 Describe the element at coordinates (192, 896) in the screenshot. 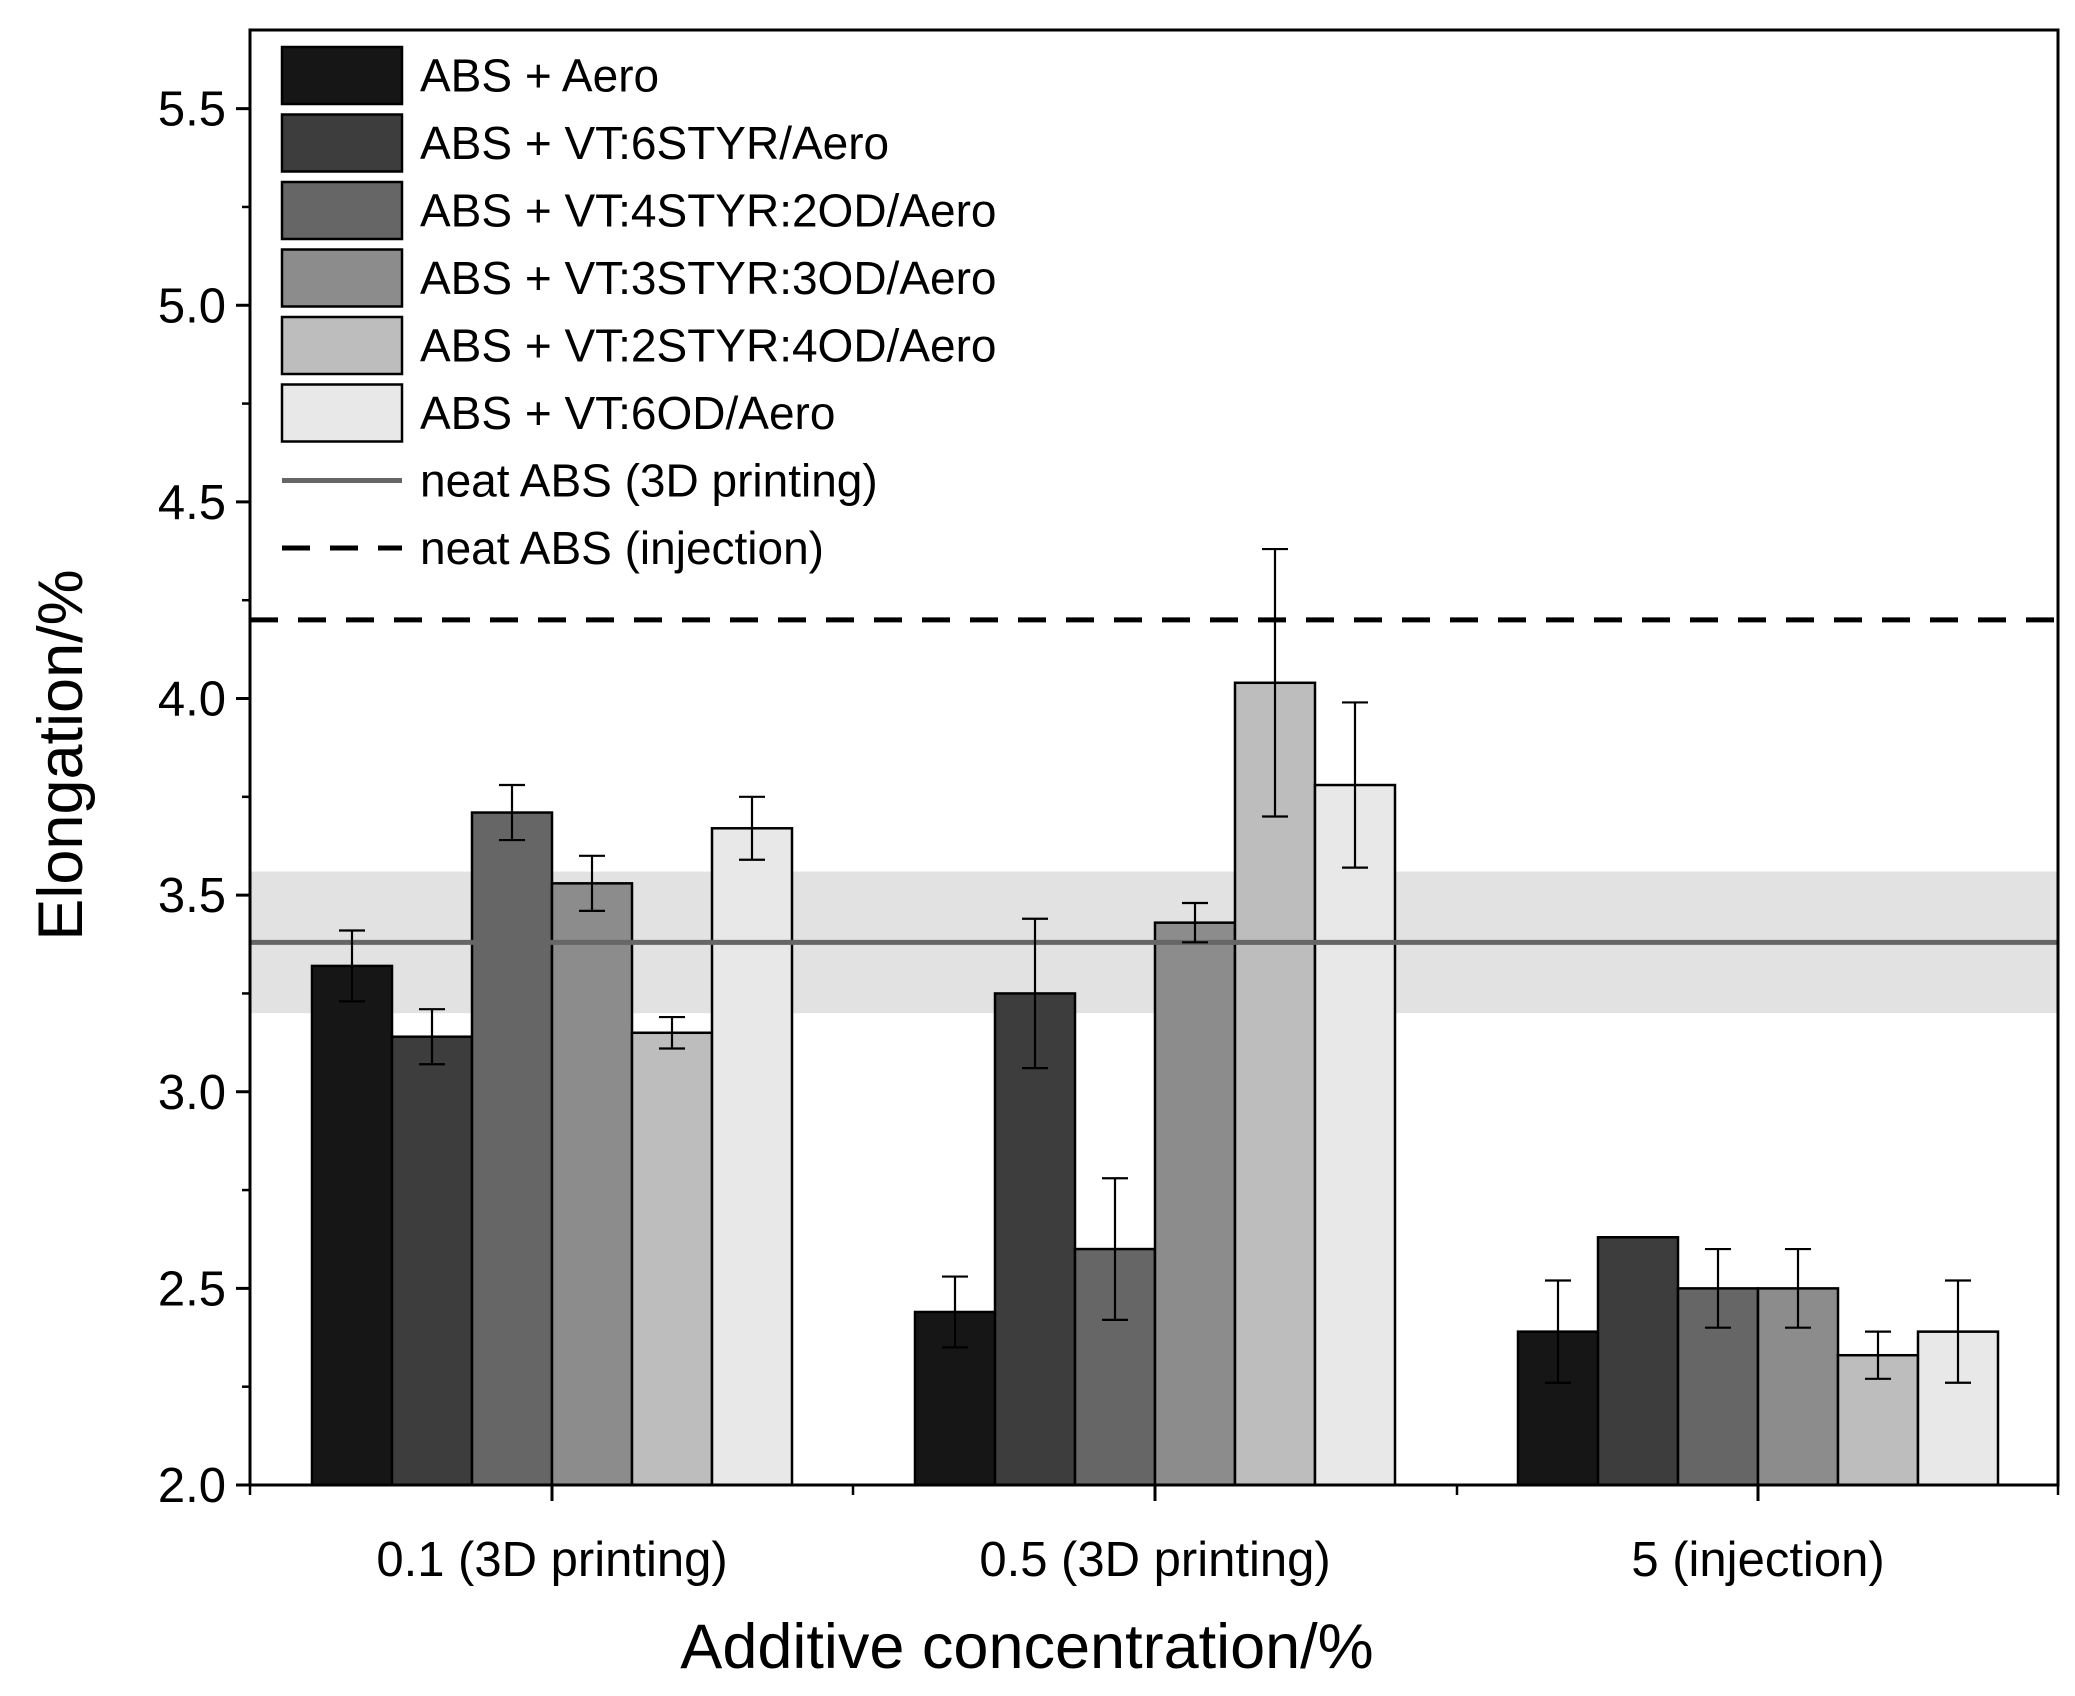

I see `y-tick-label: 3.5` at that location.